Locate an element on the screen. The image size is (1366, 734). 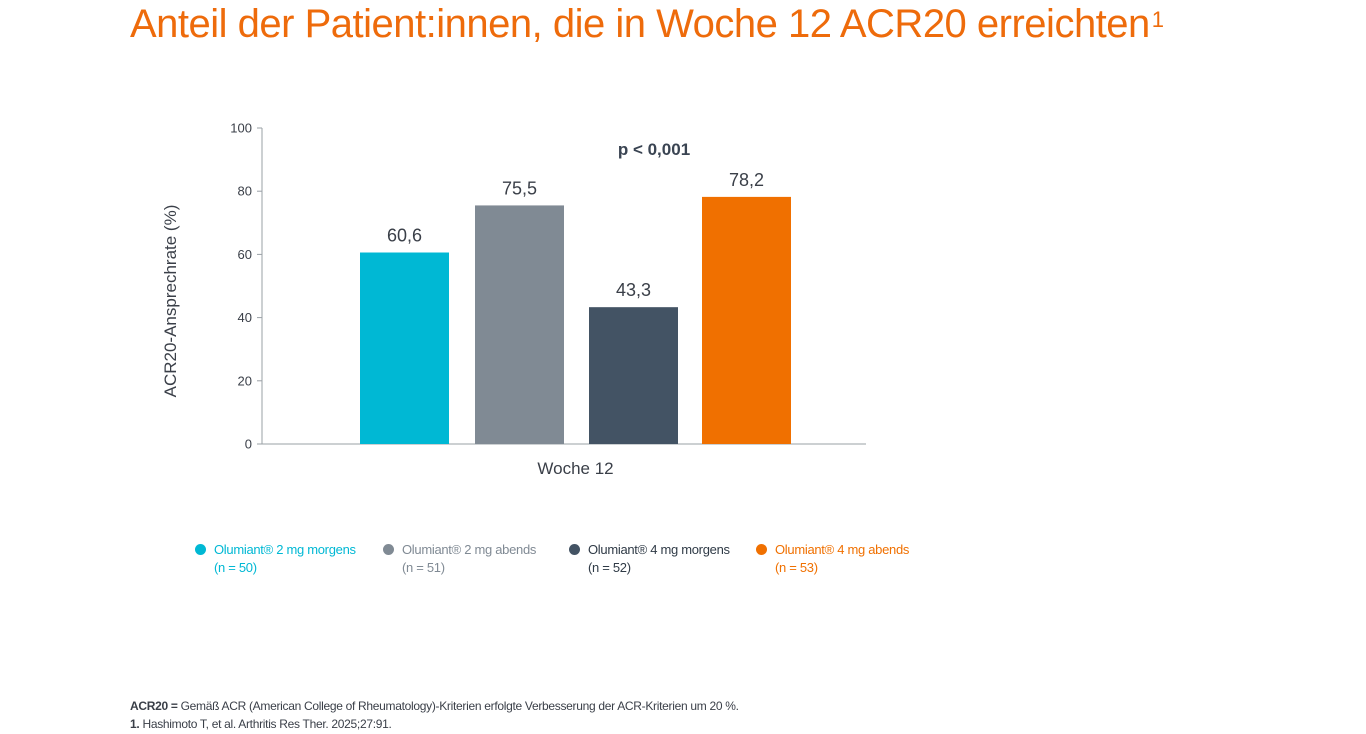
bar-value-label-4: 78,2 is located at coordinates (746, 180).